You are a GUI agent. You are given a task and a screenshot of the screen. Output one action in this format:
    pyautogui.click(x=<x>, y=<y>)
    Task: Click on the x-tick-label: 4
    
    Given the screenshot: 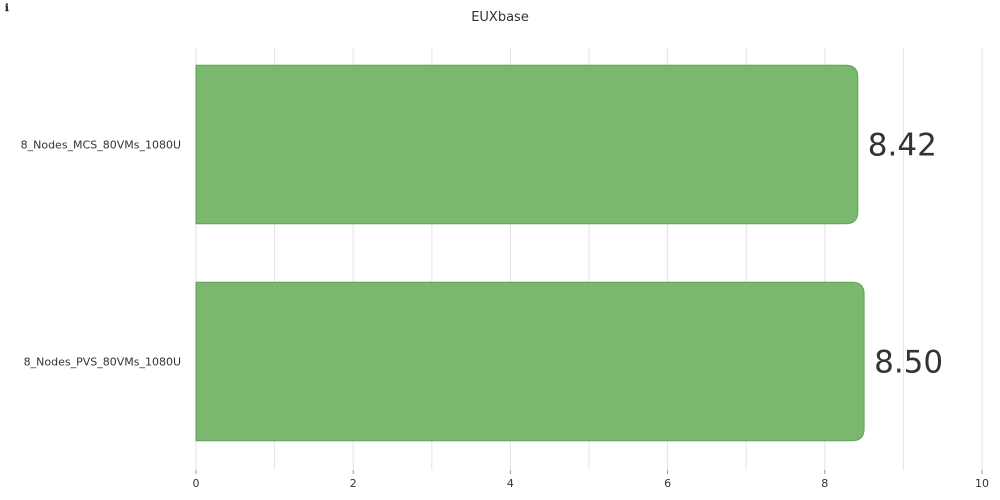 What is the action you would take?
    pyautogui.click(x=510, y=483)
    